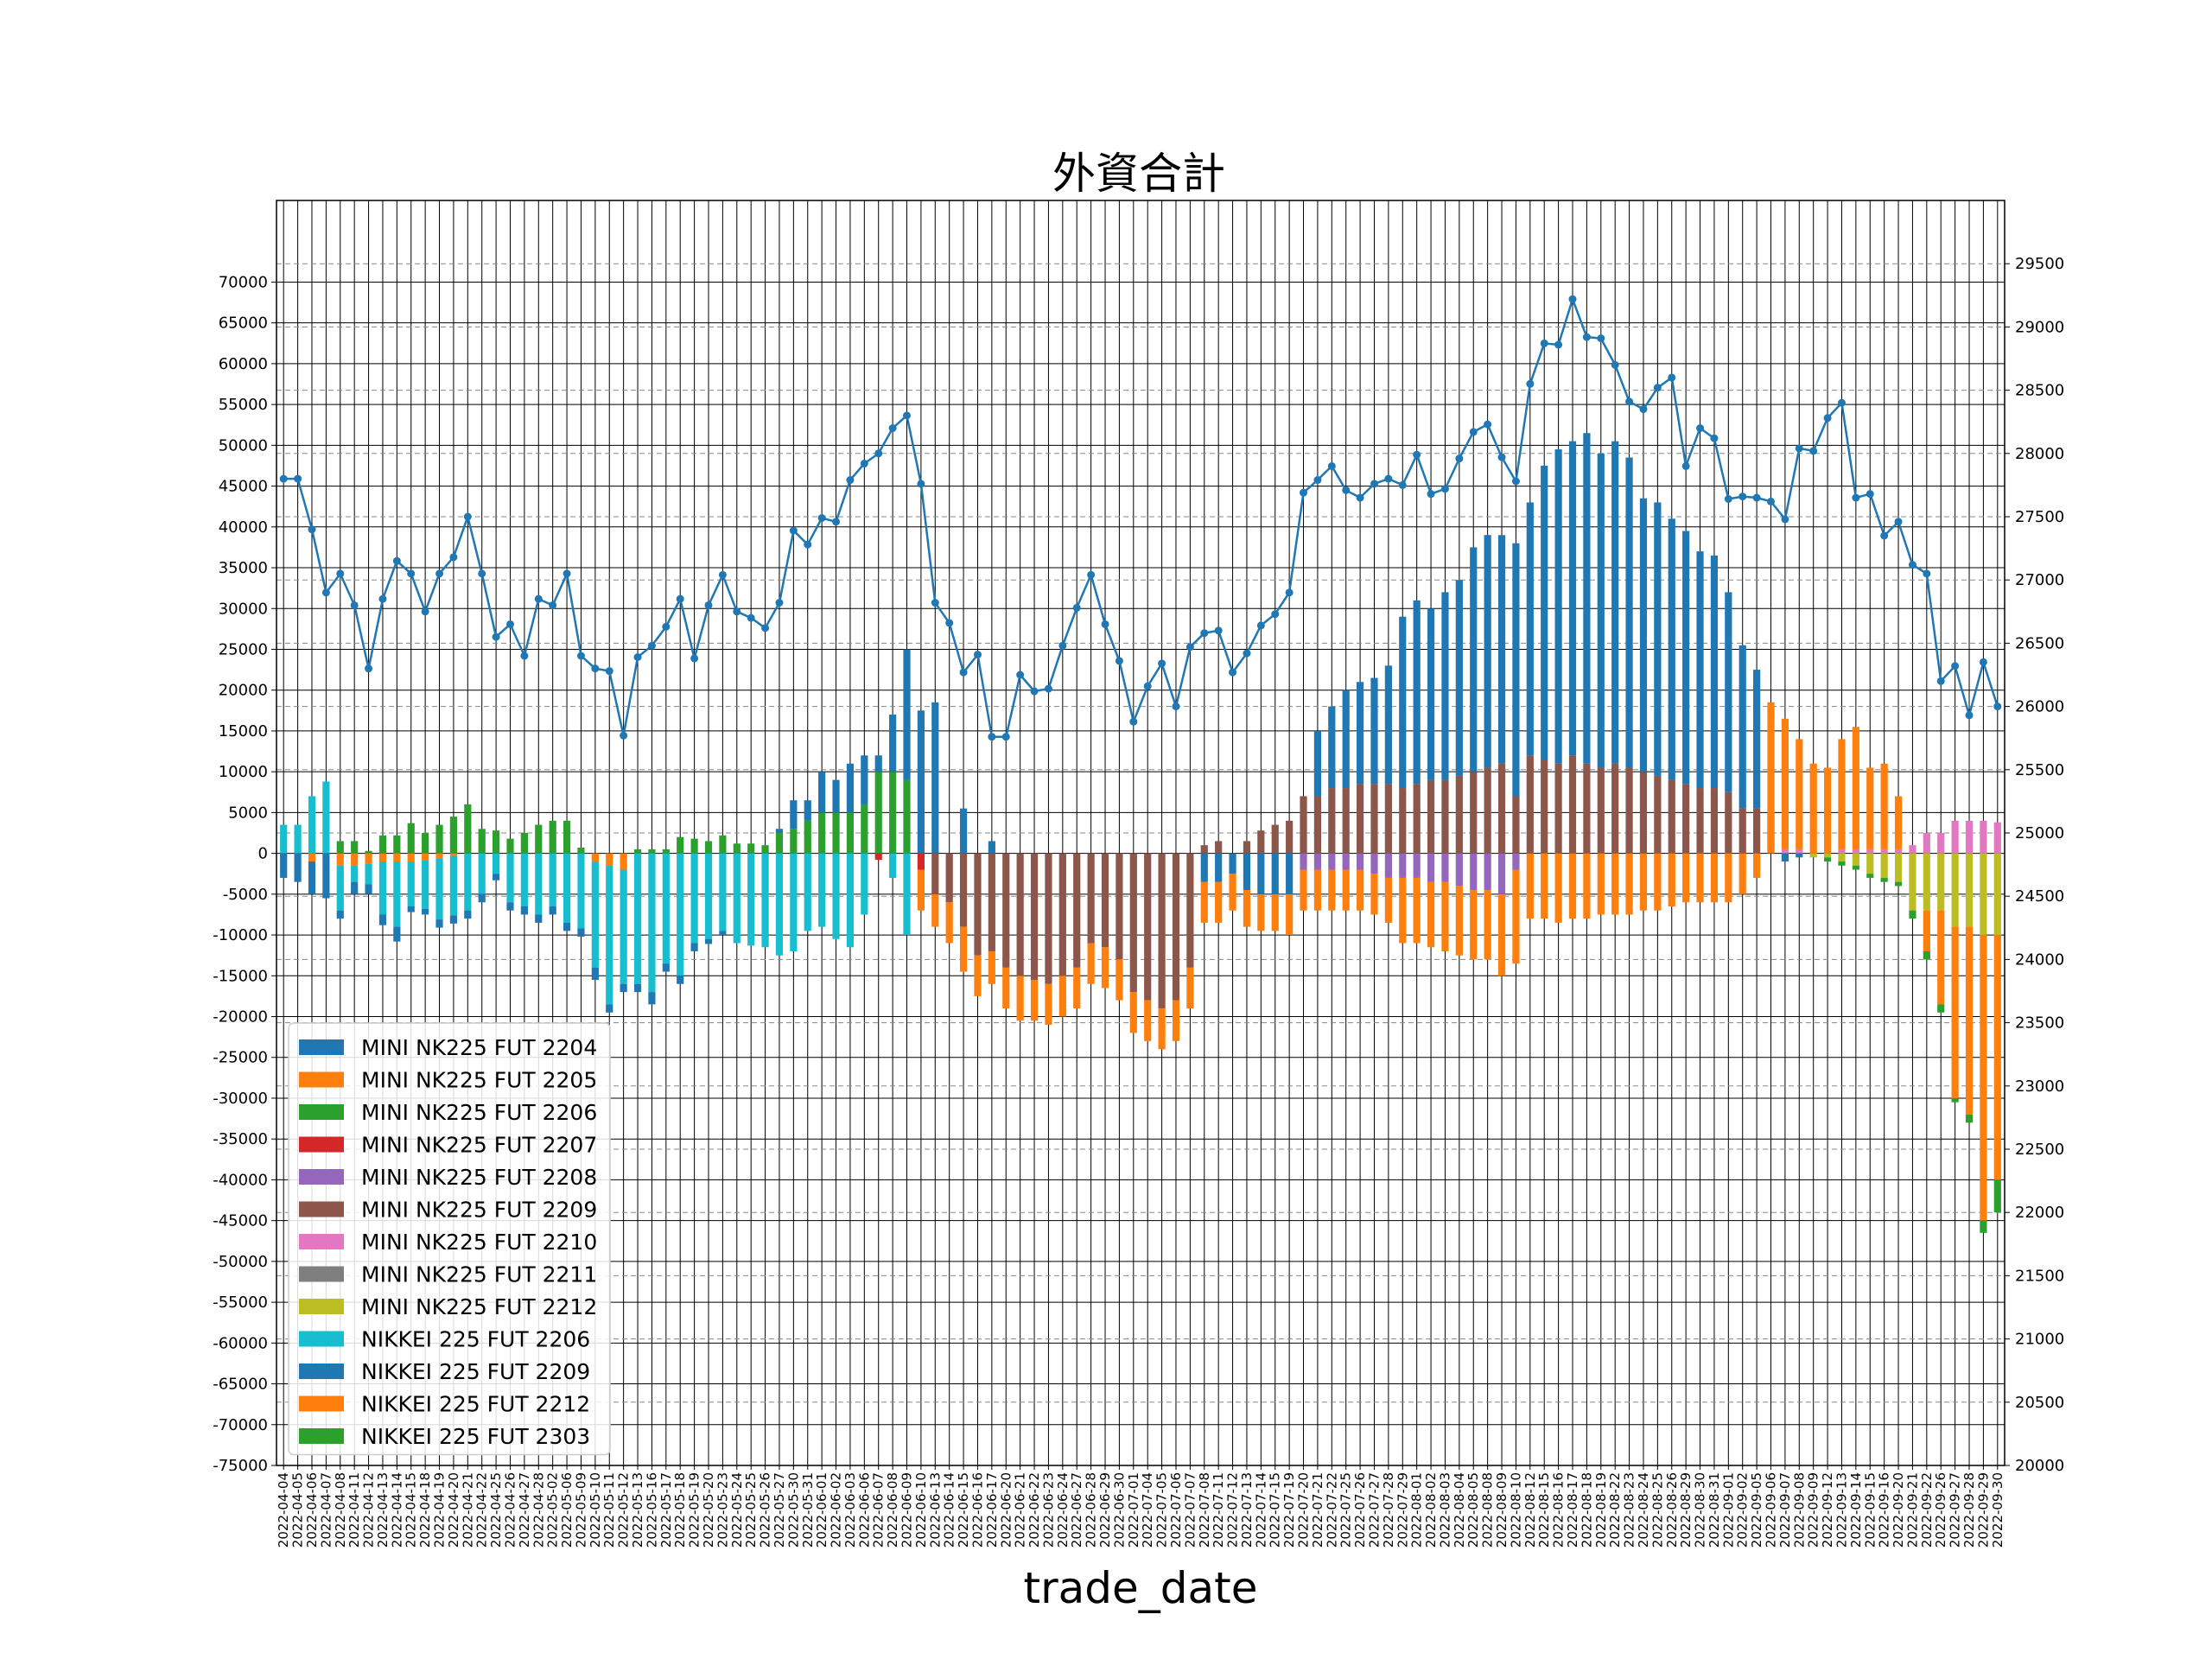  What do you see at coordinates (1473, 1510) in the screenshot?
I see `x-tick-label: 2022-08-05` at bounding box center [1473, 1510].